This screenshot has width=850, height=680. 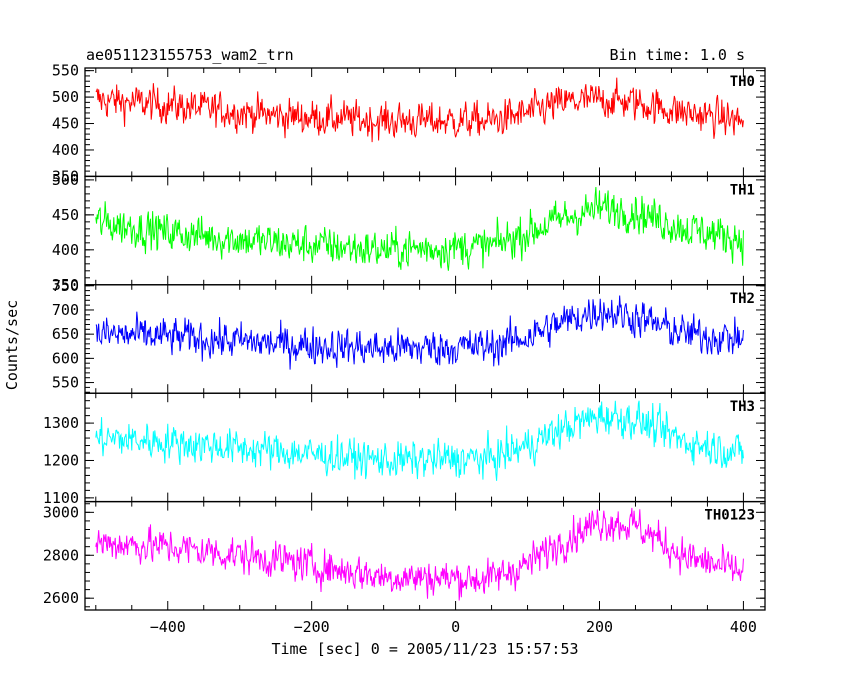 What do you see at coordinates (65, 310) in the screenshot?
I see `y-tick-label: 700` at bounding box center [65, 310].